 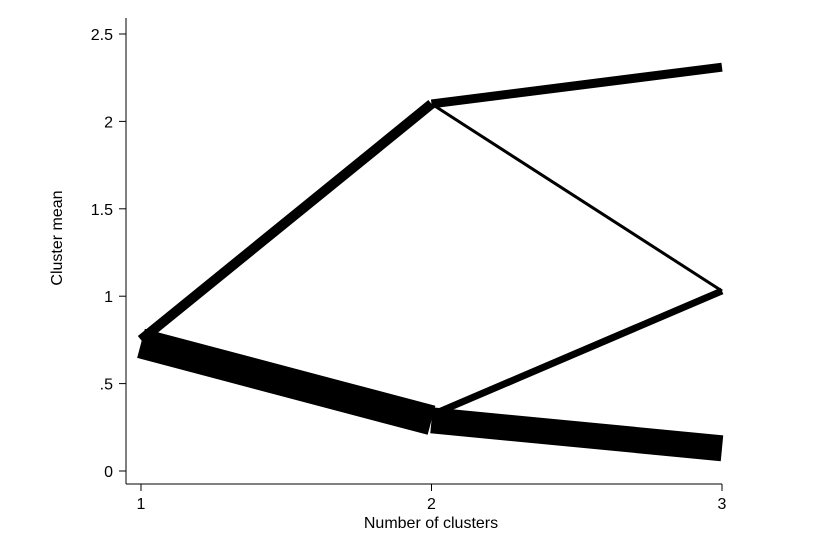 I want to click on x-tick-label: 3, so click(x=722, y=504).